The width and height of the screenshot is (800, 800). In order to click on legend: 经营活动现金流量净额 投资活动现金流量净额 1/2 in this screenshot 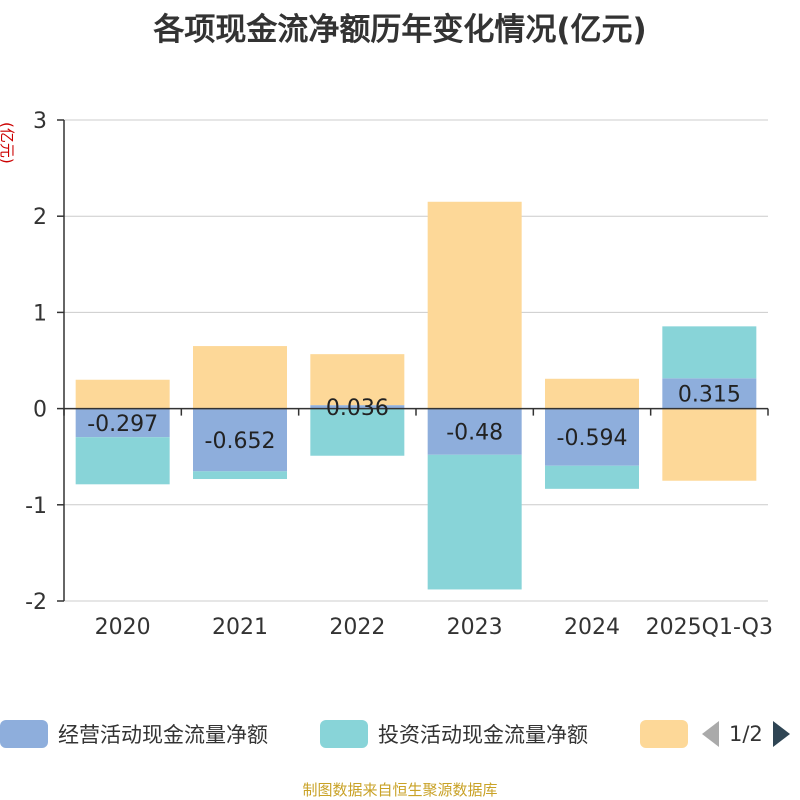, I will do `click(400, 734)`.